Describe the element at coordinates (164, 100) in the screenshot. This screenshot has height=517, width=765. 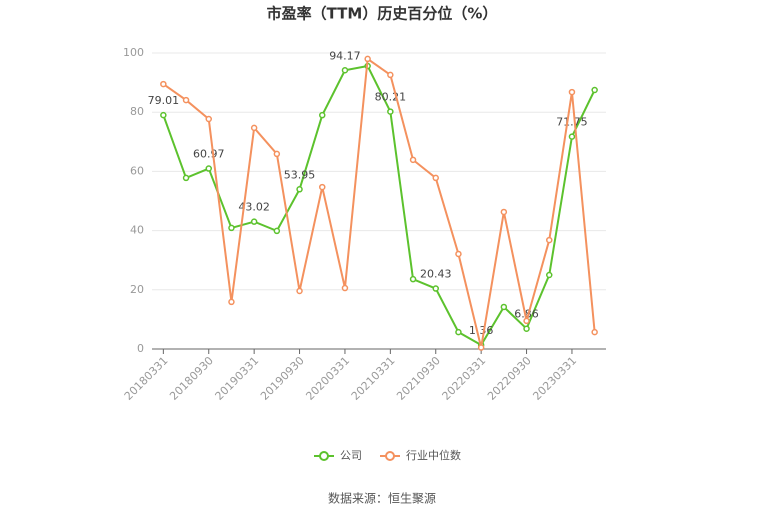
I see `data-label: 79.01` at that location.